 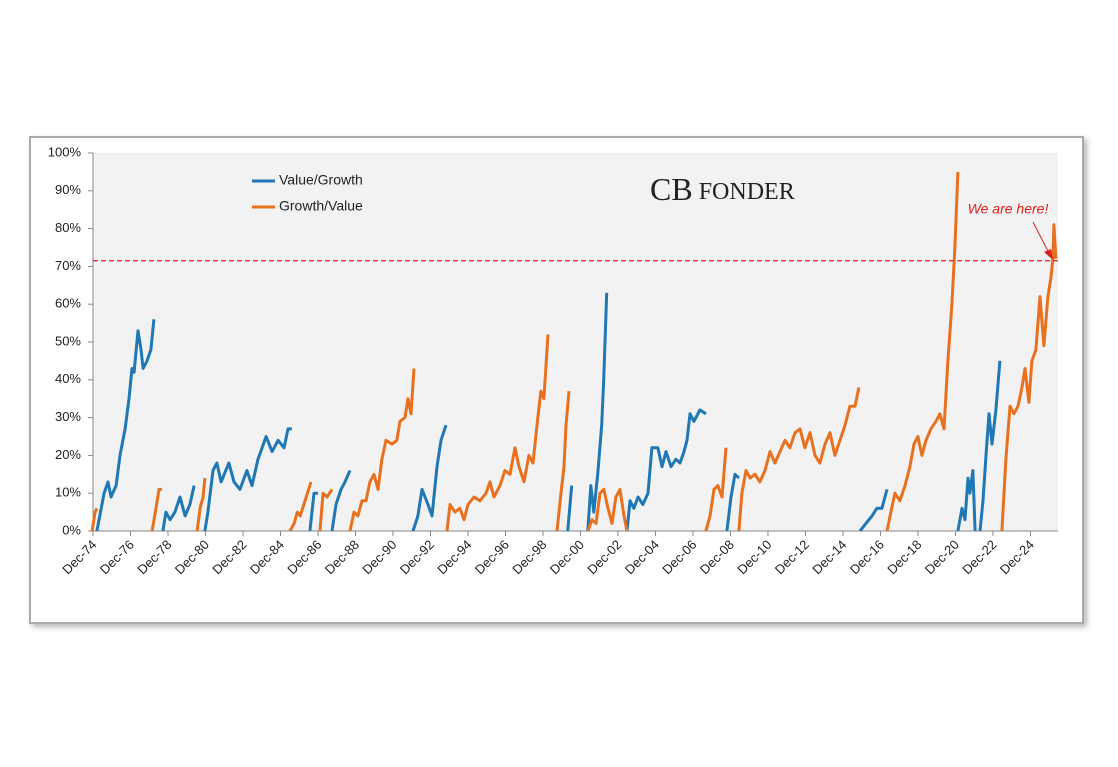 What do you see at coordinates (68, 303) in the screenshot?
I see `y-tick-label: 60%` at bounding box center [68, 303].